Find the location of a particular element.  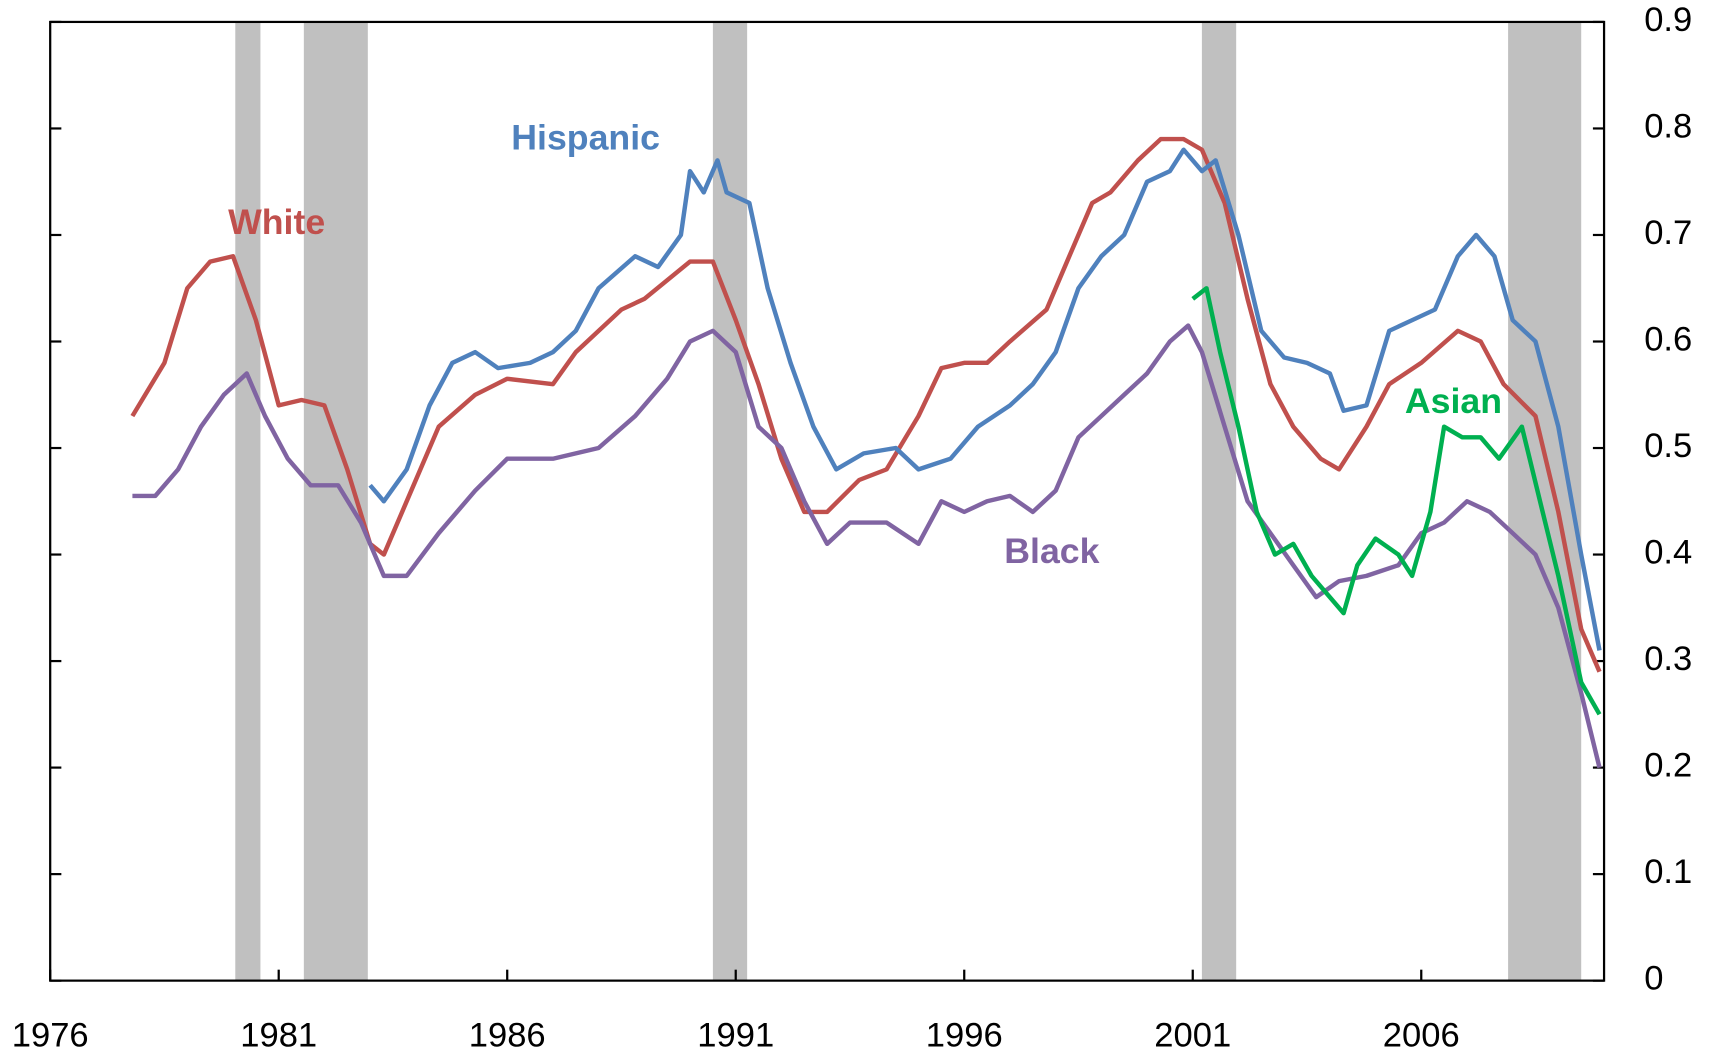

y-tick-label: 0.4 is located at coordinates (1668, 553).